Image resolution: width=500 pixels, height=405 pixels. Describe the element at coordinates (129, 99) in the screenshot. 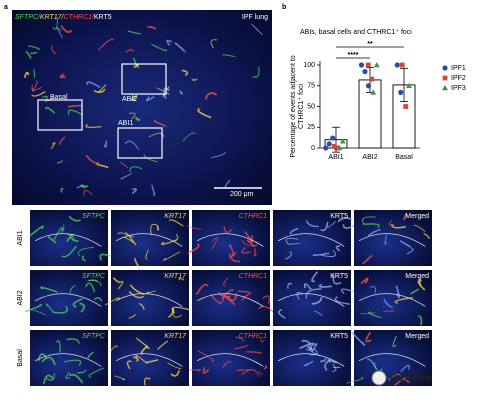

I see `roi-label: ABI2` at that location.